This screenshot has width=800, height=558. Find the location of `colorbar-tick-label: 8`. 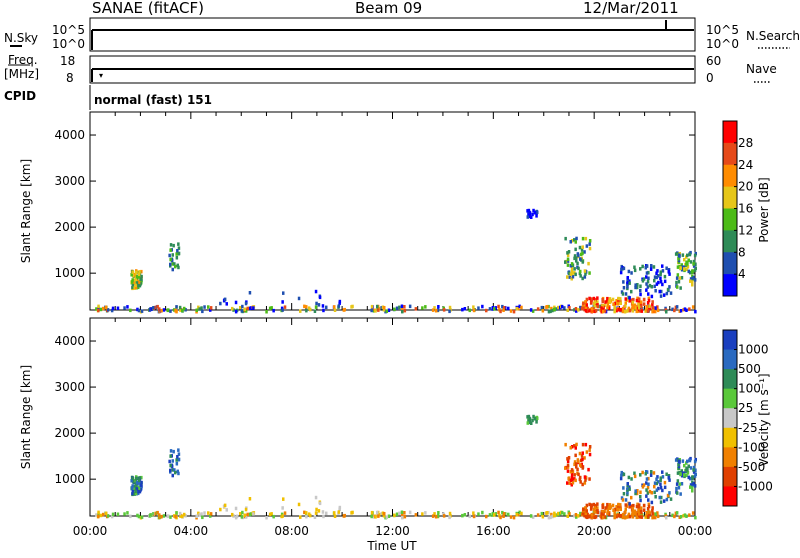

colorbar-tick-label: 8 is located at coordinates (742, 252).